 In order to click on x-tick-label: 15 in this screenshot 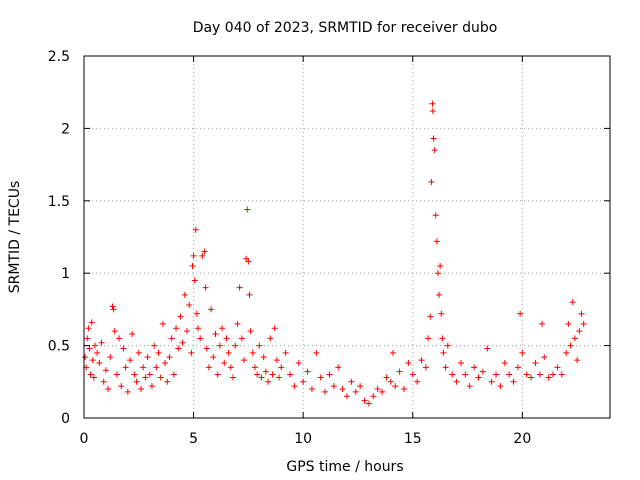, I will do `click(413, 439)`.